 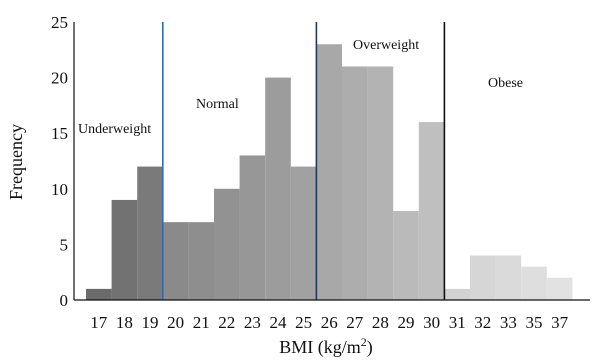 What do you see at coordinates (370, 347) in the screenshot?
I see `x-axis-title-close: )` at bounding box center [370, 347].